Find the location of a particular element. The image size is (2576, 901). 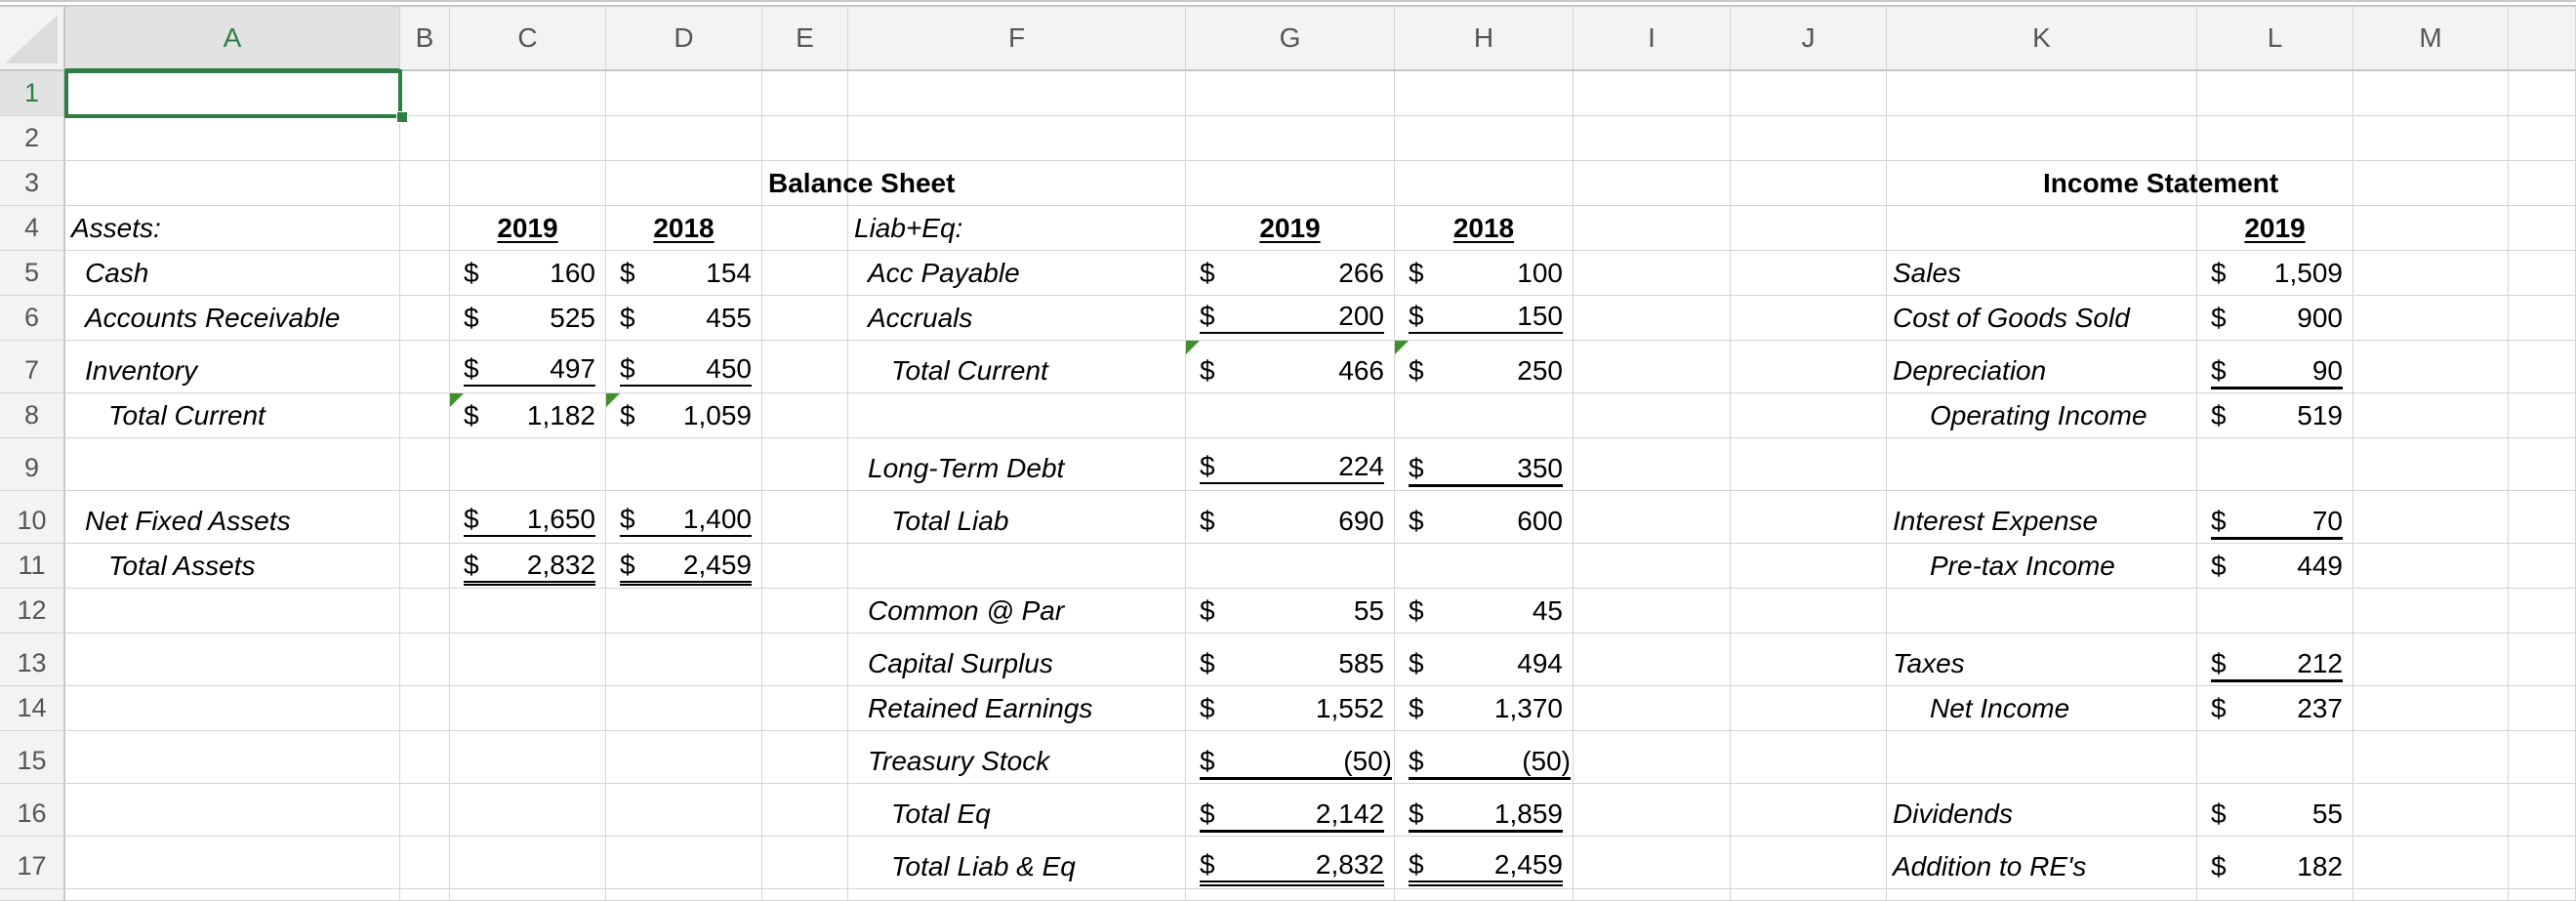

cell-j14 is located at coordinates (1809, 708).